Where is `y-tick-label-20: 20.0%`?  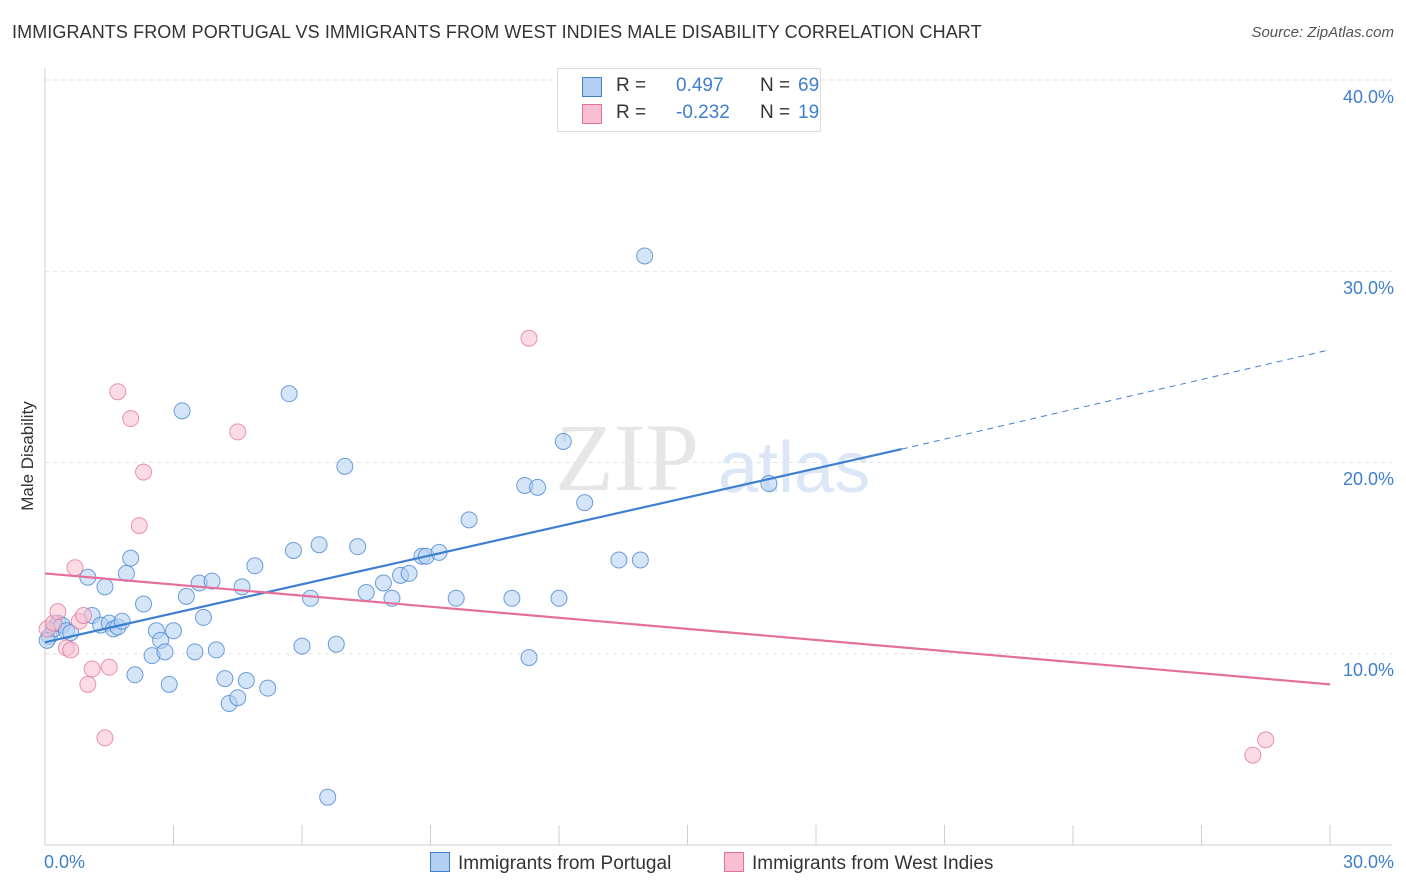 y-tick-label-20: 20.0% is located at coordinates (1368, 479).